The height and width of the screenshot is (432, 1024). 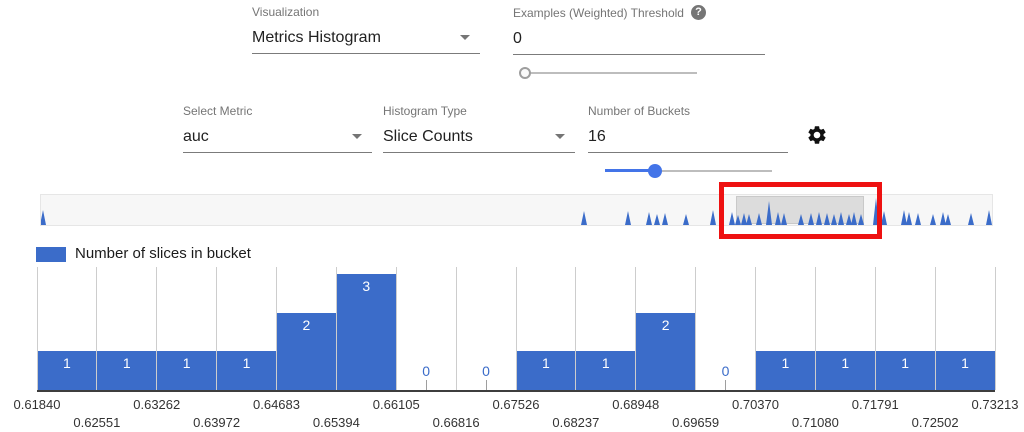 What do you see at coordinates (688, 171) in the screenshot?
I see `buckets-slider-track` at bounding box center [688, 171].